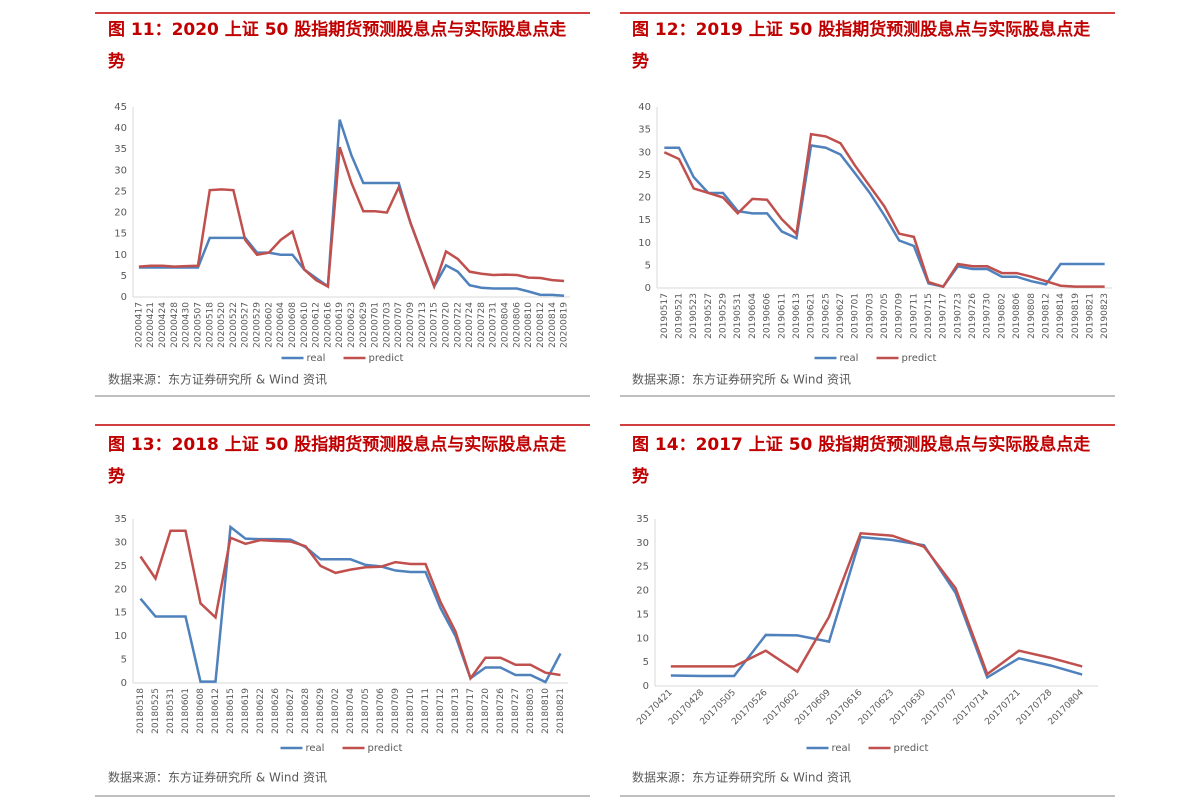 The width and height of the screenshot is (1191, 808). I want to click on legend-label: real, so click(315, 748).